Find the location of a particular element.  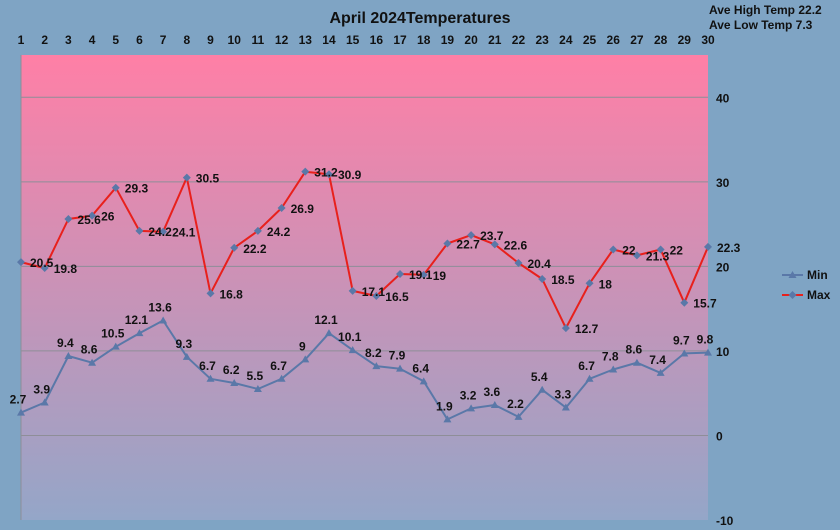

legend-min-marker is located at coordinates (792, 274).